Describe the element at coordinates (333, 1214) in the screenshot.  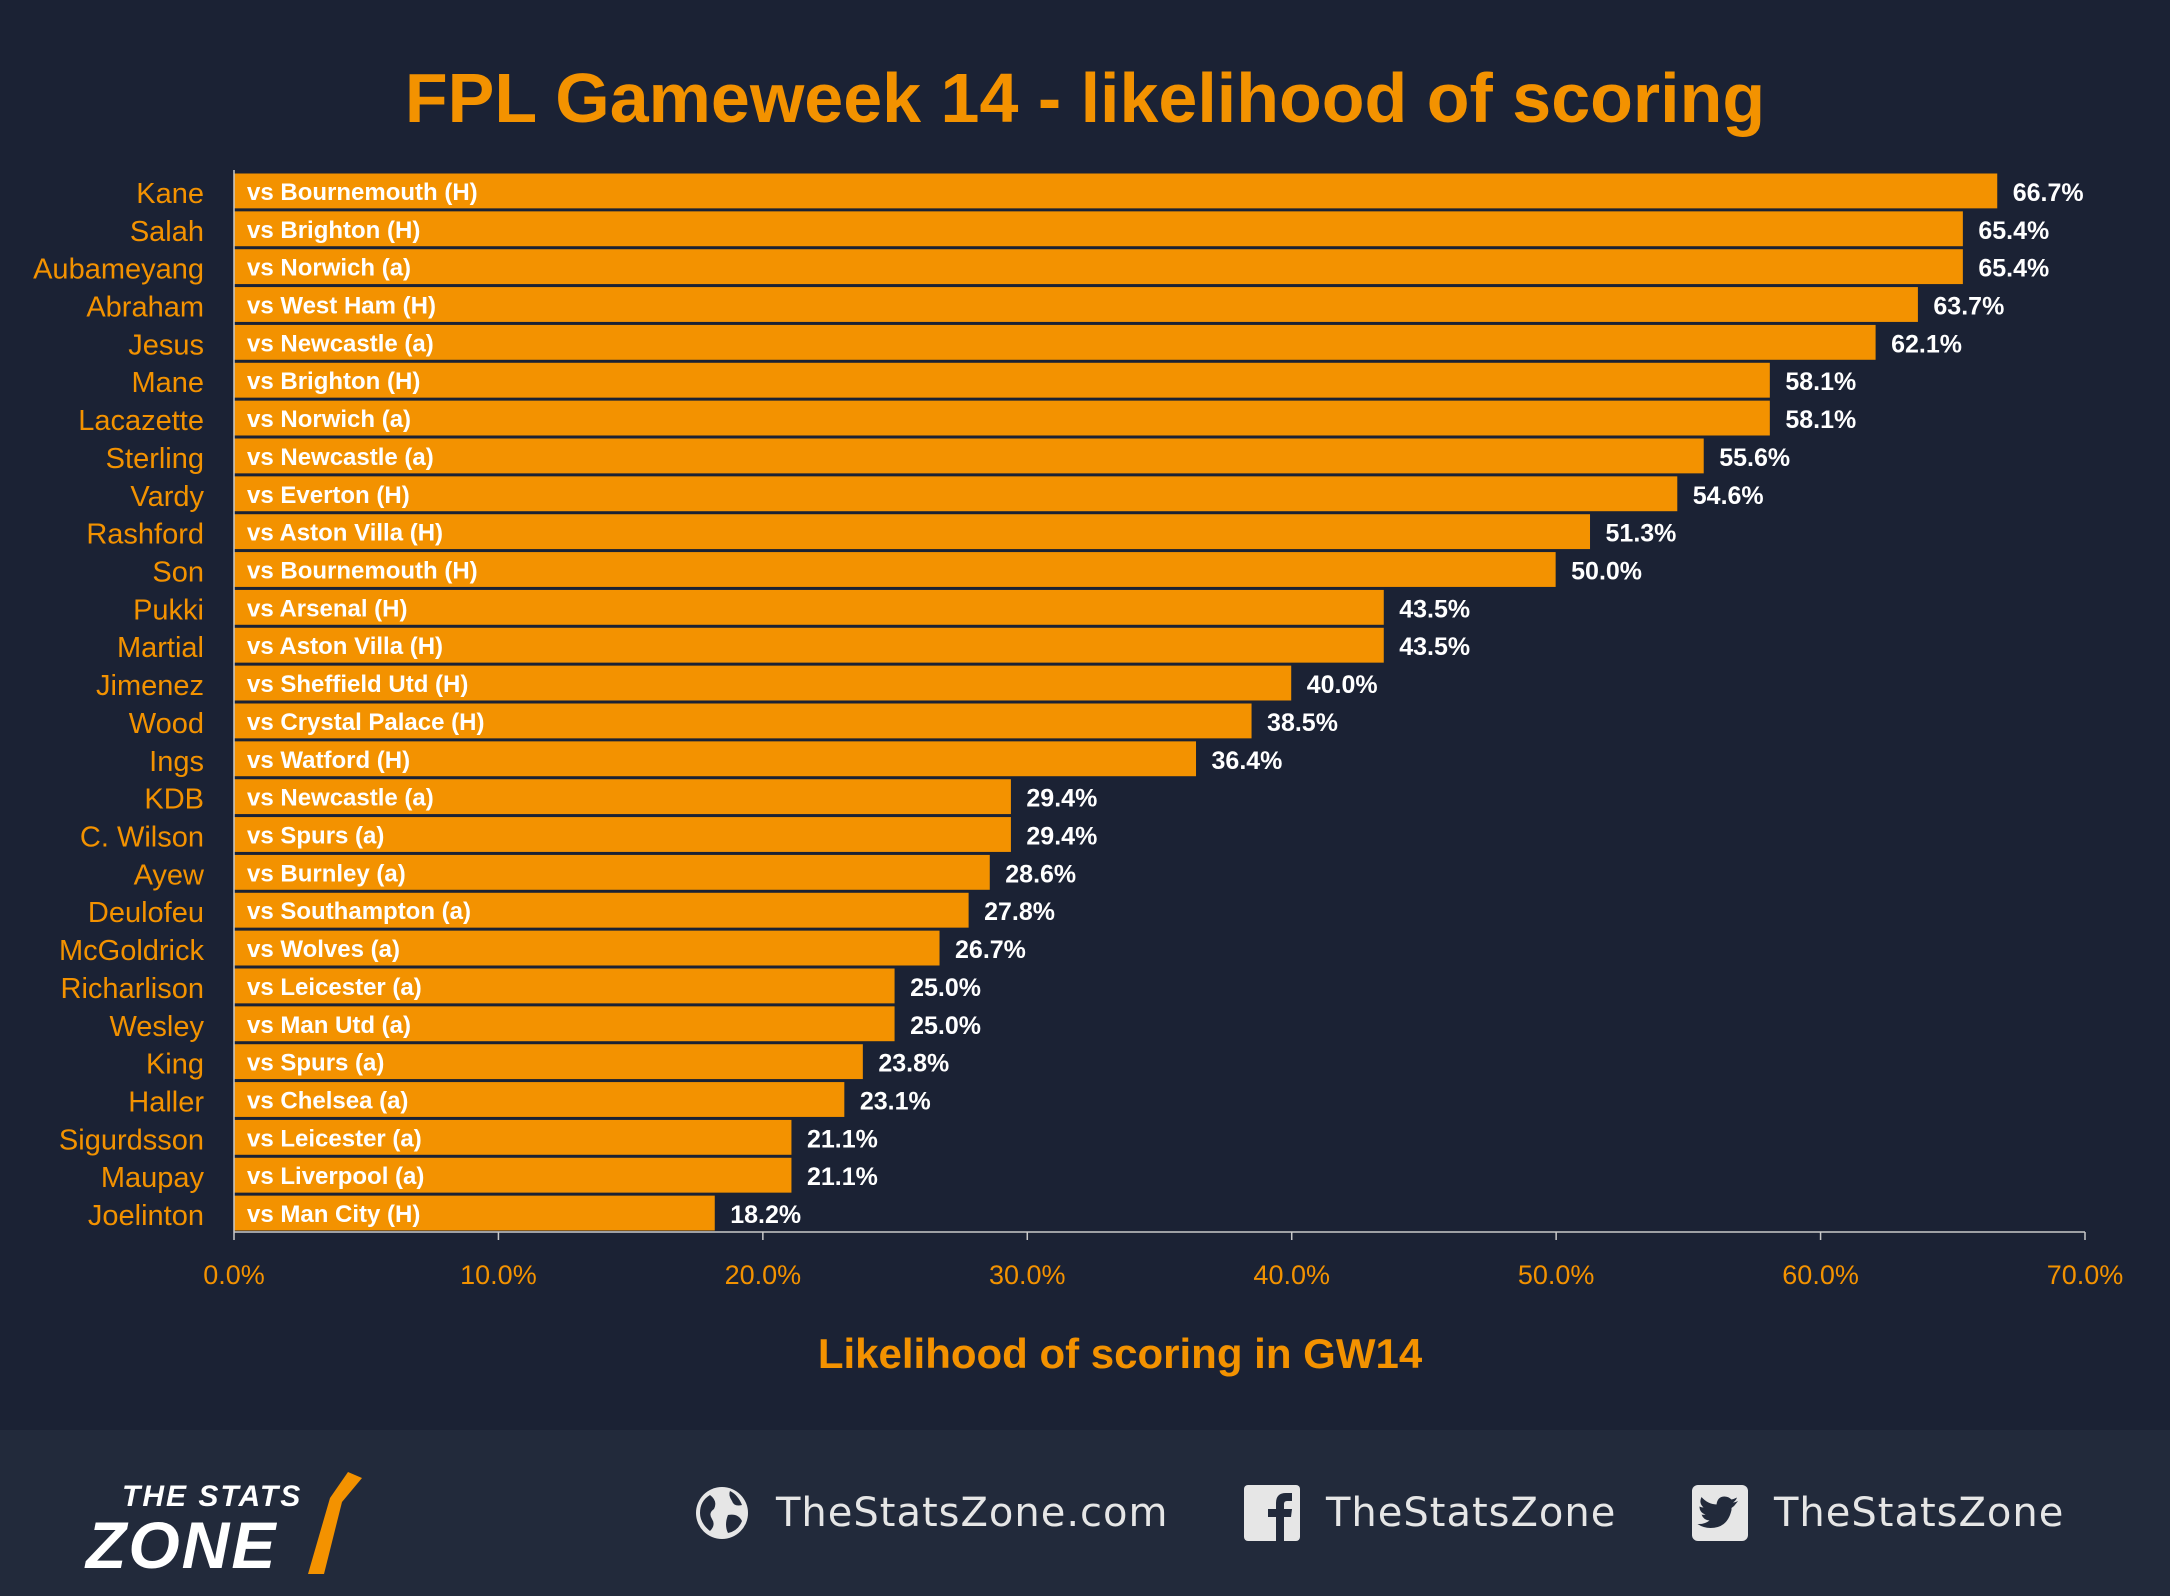
I see `bar-fixture-label: vs Man City (H)` at that location.